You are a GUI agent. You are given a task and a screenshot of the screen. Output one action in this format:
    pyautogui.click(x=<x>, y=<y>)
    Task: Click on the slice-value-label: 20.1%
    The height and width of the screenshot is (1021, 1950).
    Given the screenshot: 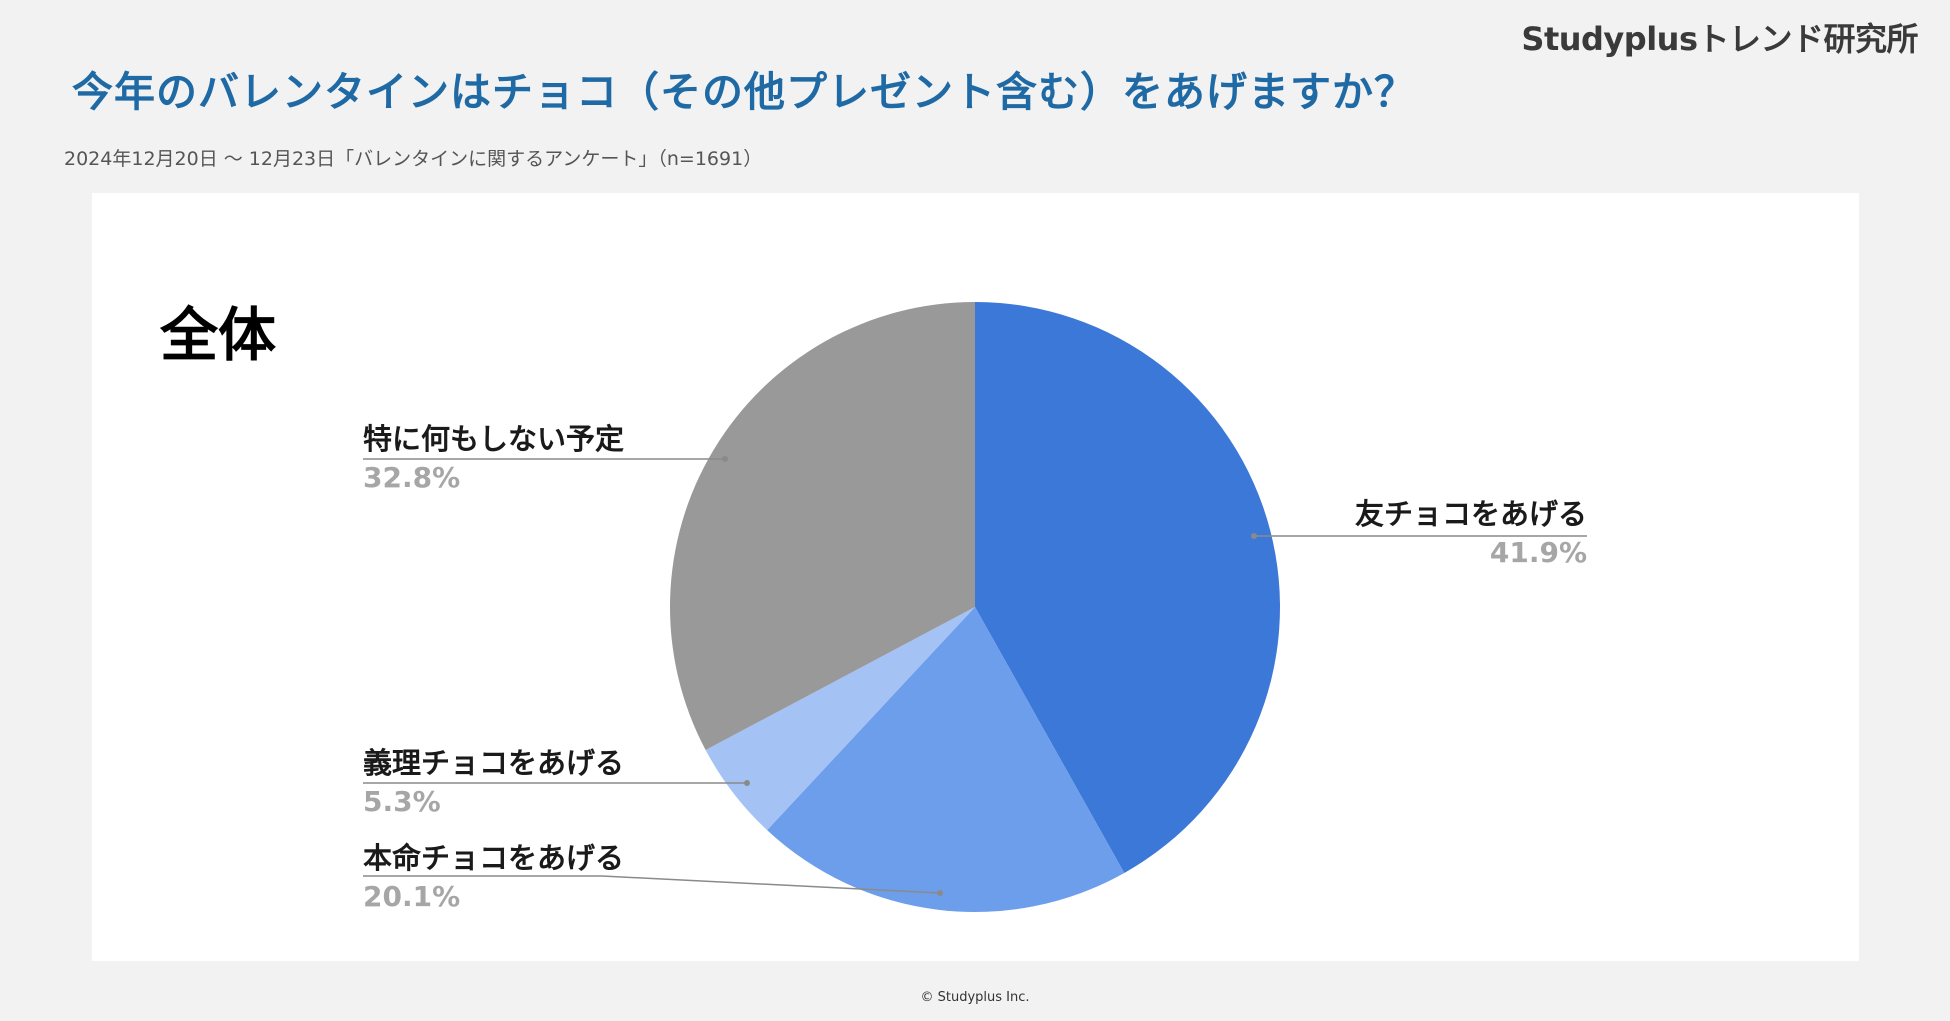 What is the action you would take?
    pyautogui.click(x=411, y=896)
    